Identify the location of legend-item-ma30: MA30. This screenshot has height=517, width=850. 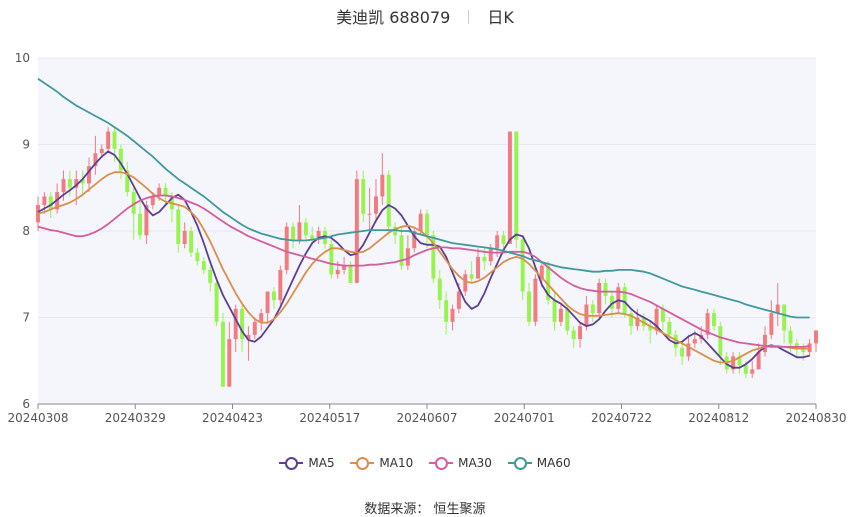
(460, 463).